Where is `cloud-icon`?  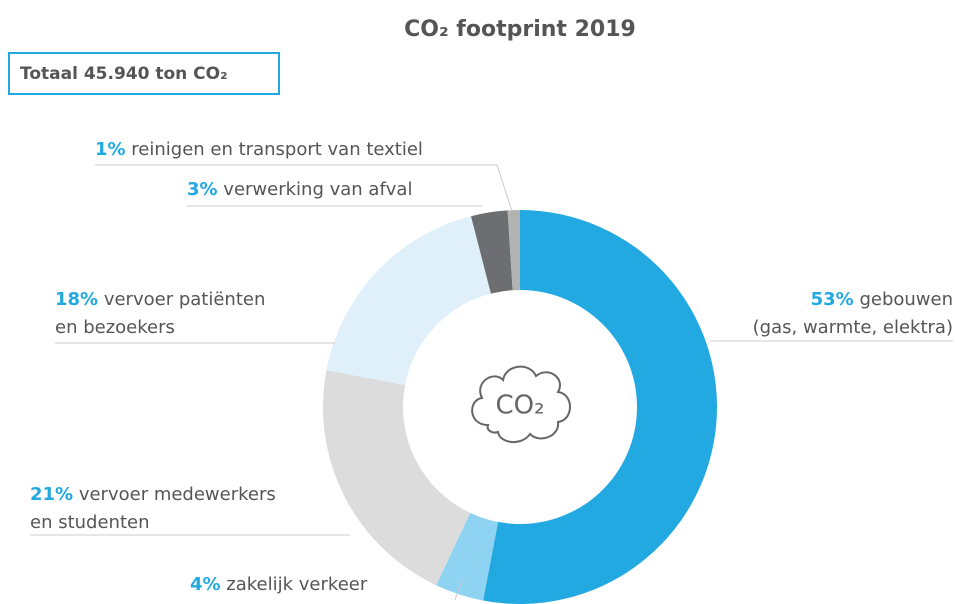 cloud-icon is located at coordinates (521, 404).